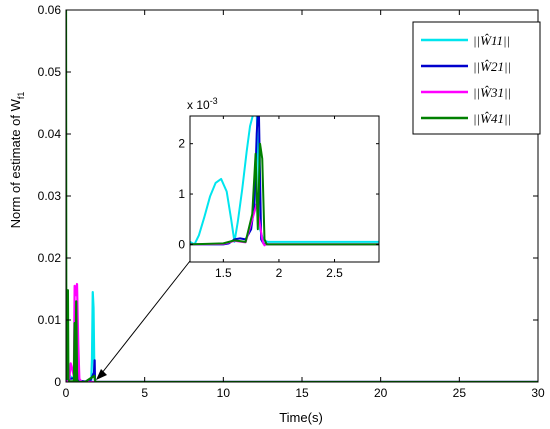 The image size is (550, 429). I want to click on main-y-tick-label: 0, so click(57, 382).